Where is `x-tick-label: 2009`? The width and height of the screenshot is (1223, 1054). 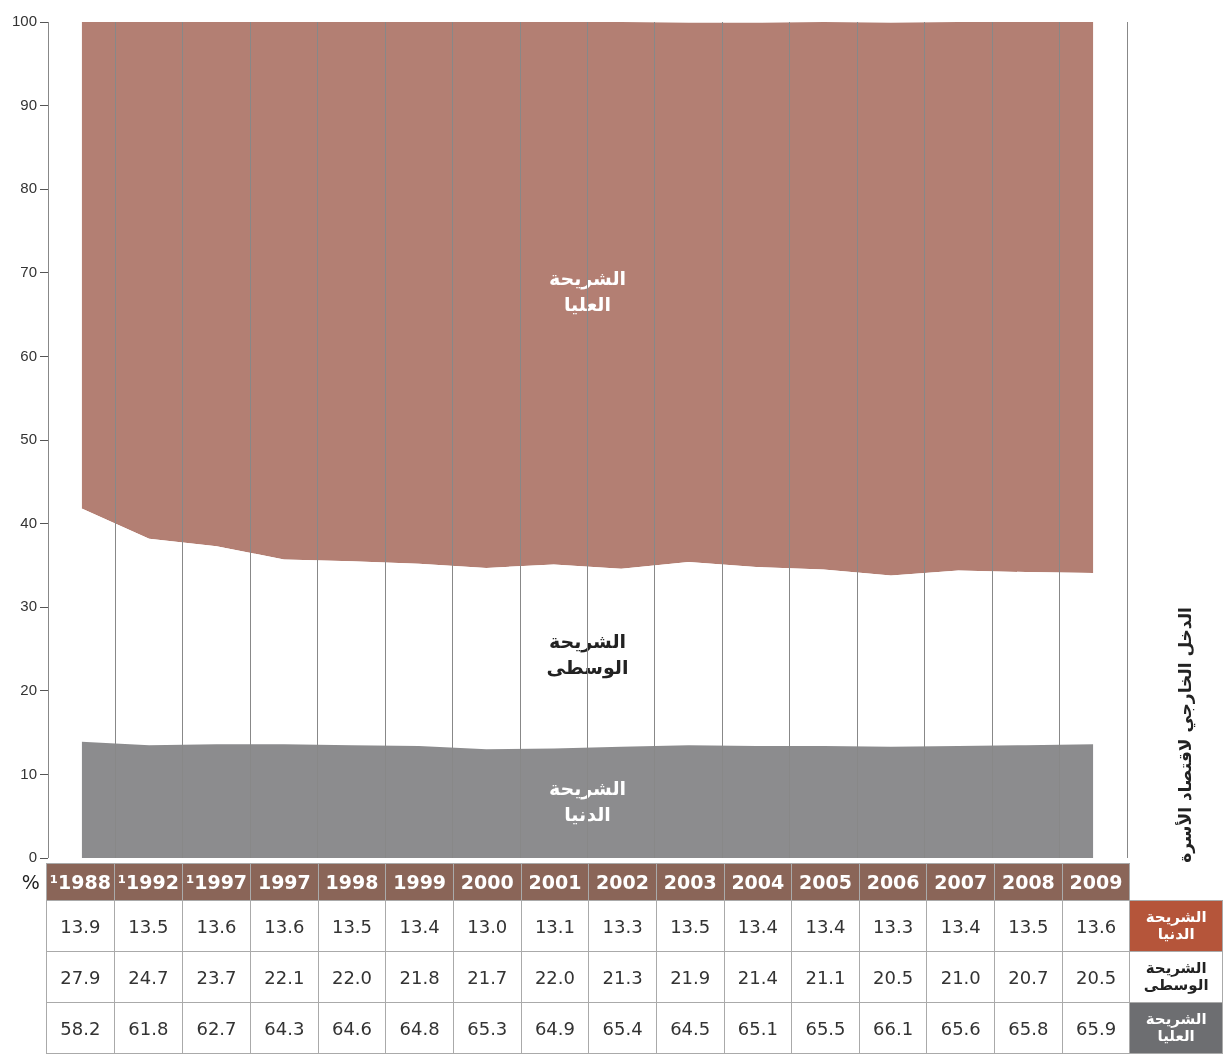 x-tick-label: 2009 is located at coordinates (1096, 882).